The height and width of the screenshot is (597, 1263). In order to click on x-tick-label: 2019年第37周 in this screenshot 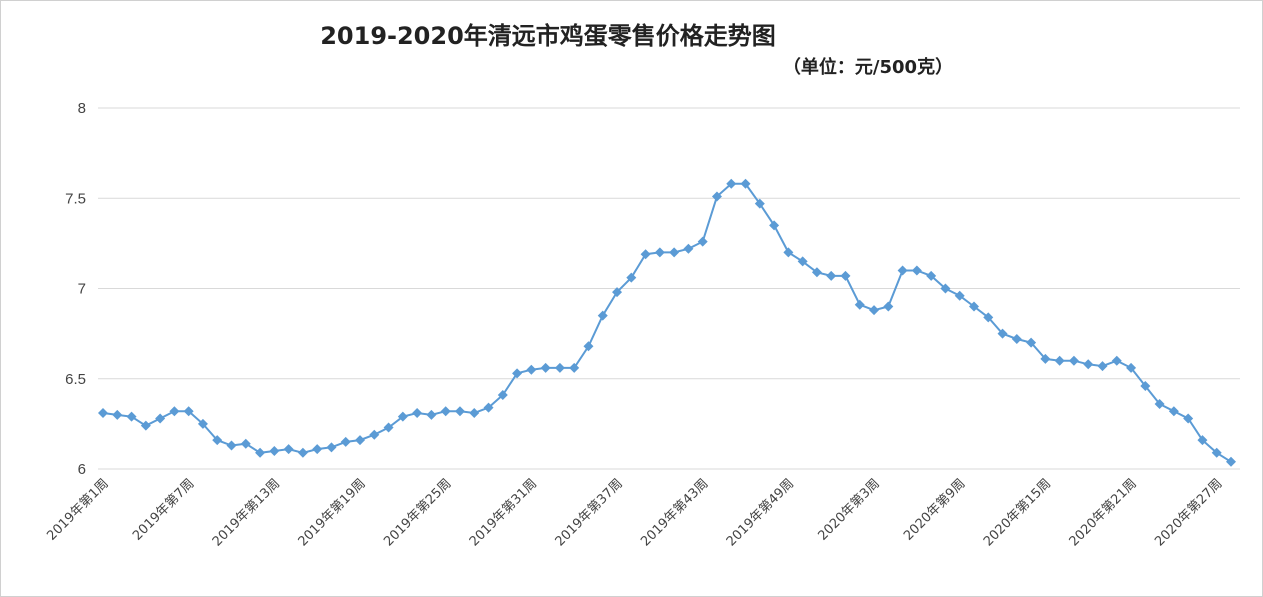, I will do `click(589, 512)`.